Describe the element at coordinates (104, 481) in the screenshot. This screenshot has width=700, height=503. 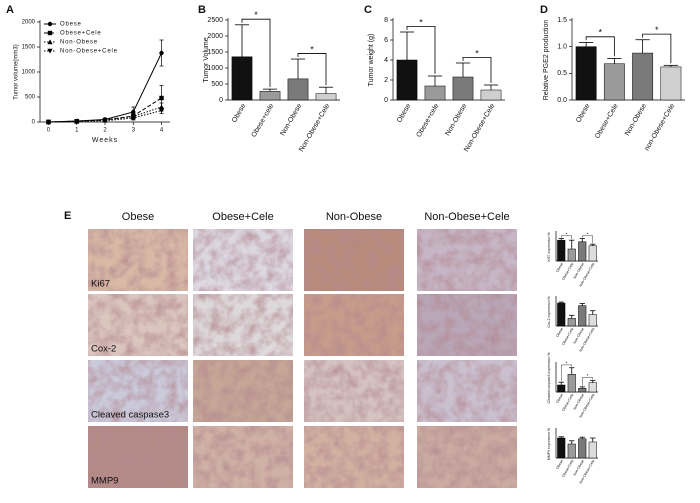
I see `row-label: MMP9` at that location.